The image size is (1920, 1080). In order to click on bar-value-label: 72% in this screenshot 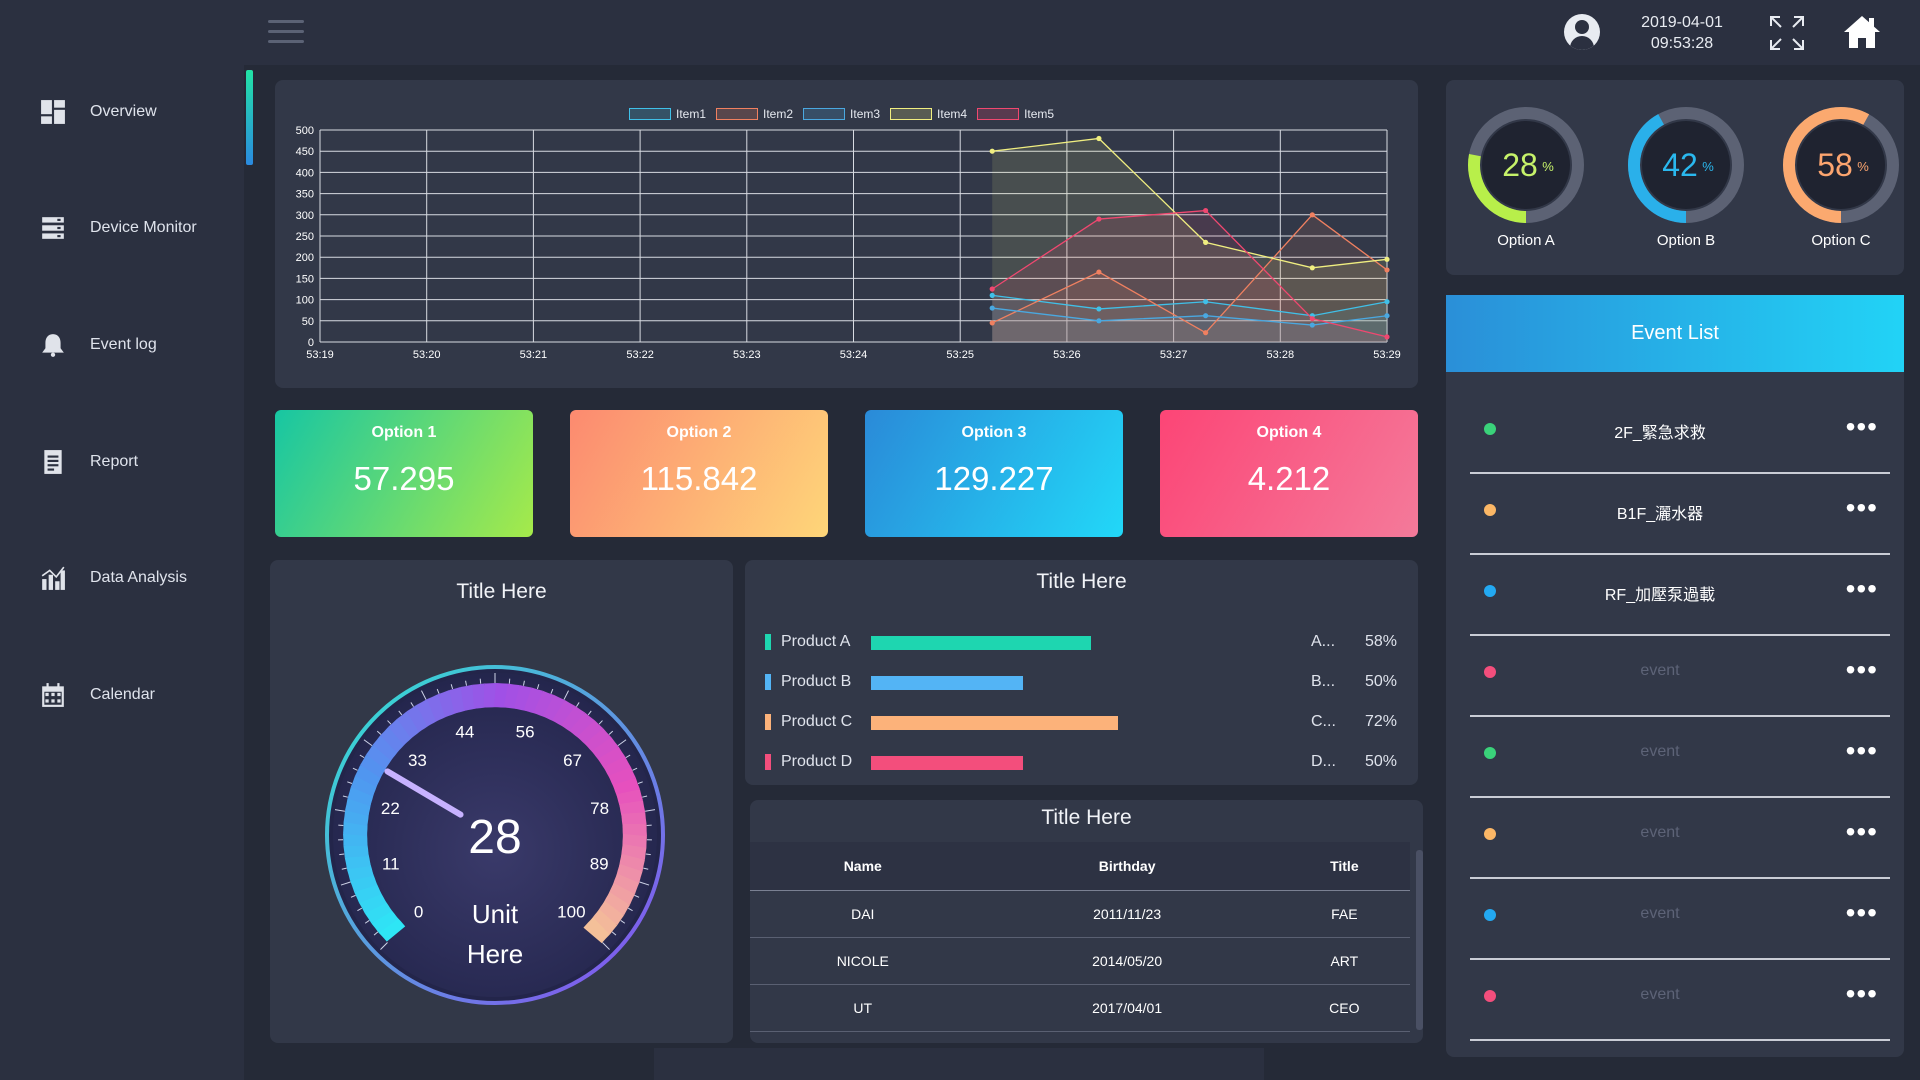, I will do `click(1381, 721)`.